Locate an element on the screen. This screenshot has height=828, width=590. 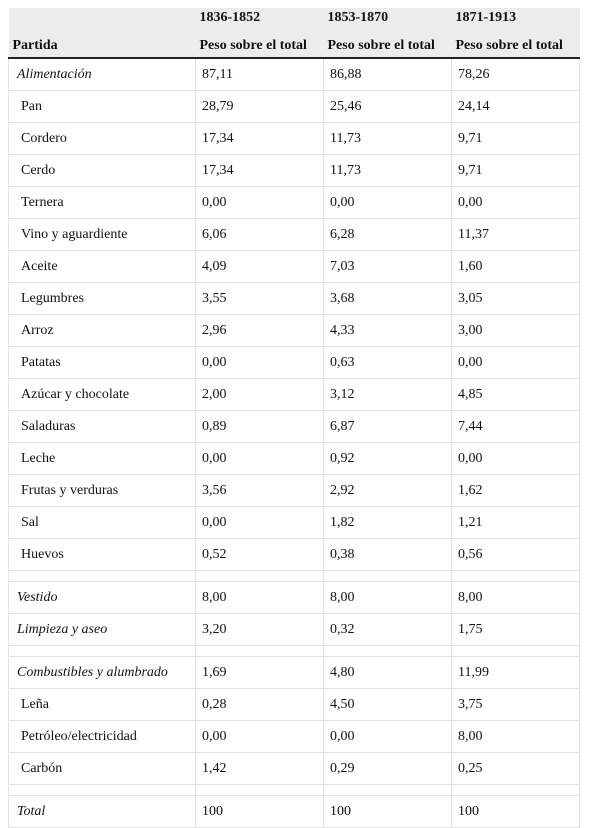
row-label: Ternera is located at coordinates (102, 202).